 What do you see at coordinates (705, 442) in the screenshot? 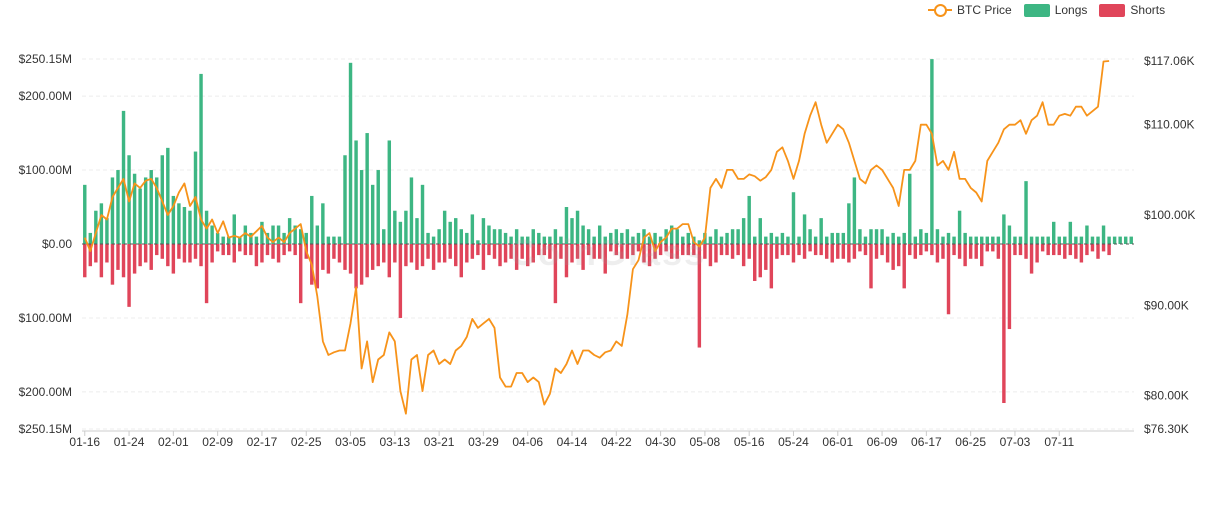
I see `x-axis-tick-label: 05-08` at bounding box center [705, 442].